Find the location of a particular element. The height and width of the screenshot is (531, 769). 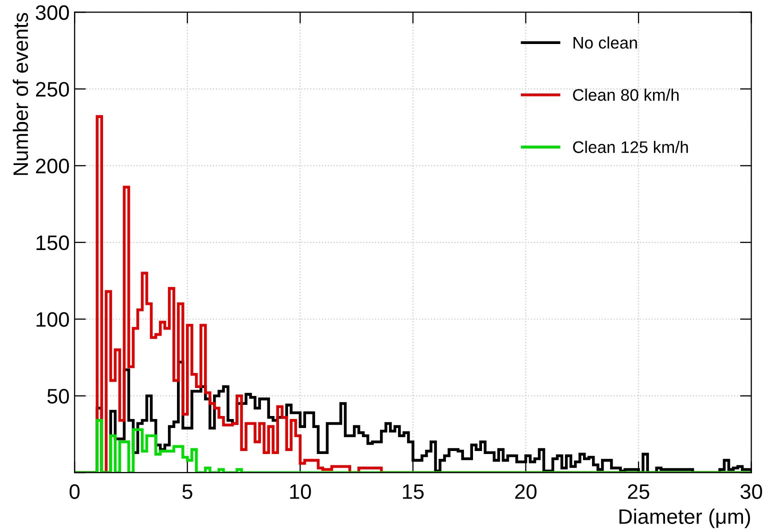

x-tick-label: 10 is located at coordinates (300, 492).